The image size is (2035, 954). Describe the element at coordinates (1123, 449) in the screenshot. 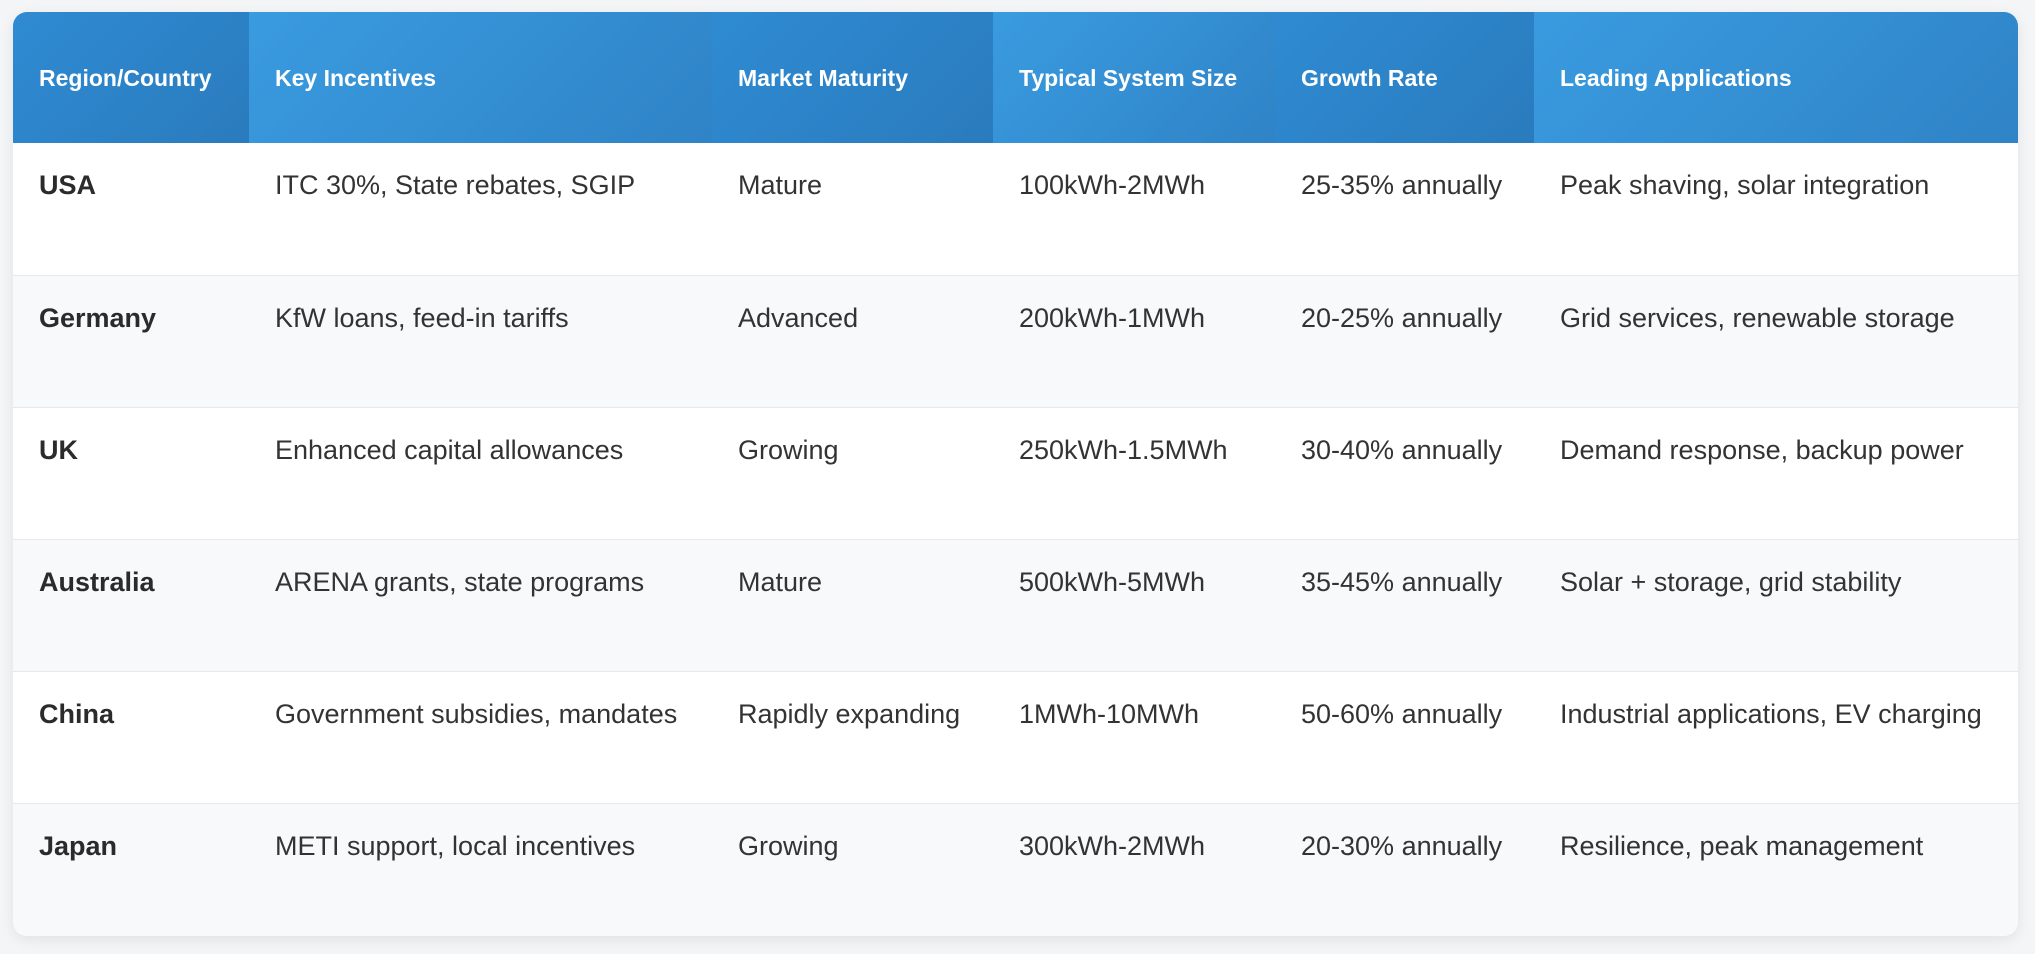

I see `cell-system-size: 250kWh-1.5MWh` at that location.